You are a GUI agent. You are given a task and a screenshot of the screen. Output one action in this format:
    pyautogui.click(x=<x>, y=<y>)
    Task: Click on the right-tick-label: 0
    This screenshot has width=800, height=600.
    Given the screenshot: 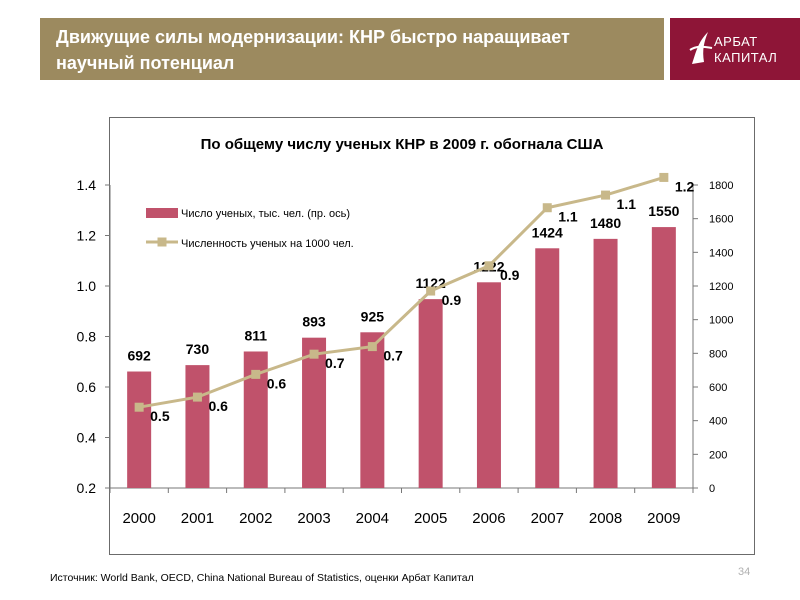 What is the action you would take?
    pyautogui.click(x=712, y=489)
    